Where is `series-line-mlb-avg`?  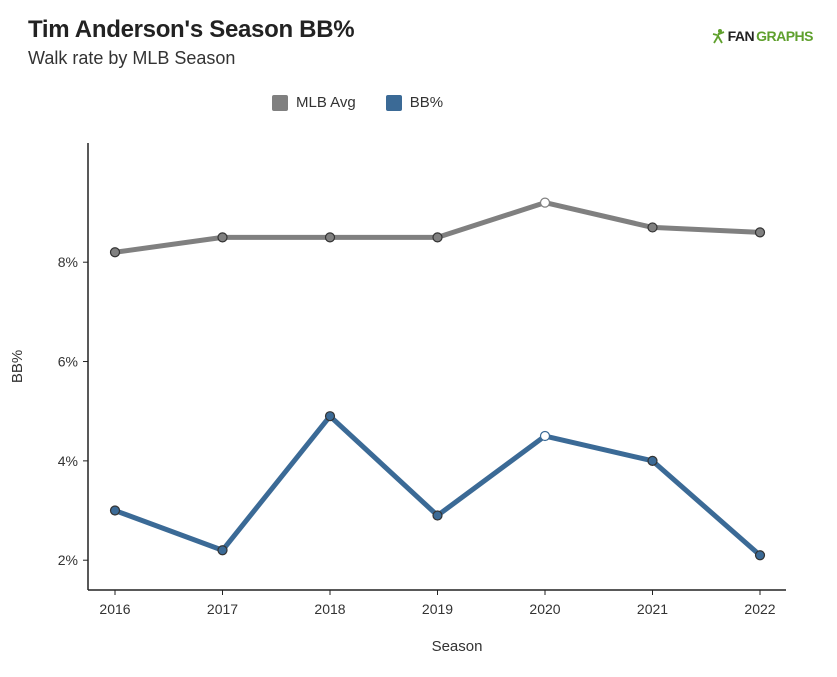
series-line-mlb-avg is located at coordinates (437, 227).